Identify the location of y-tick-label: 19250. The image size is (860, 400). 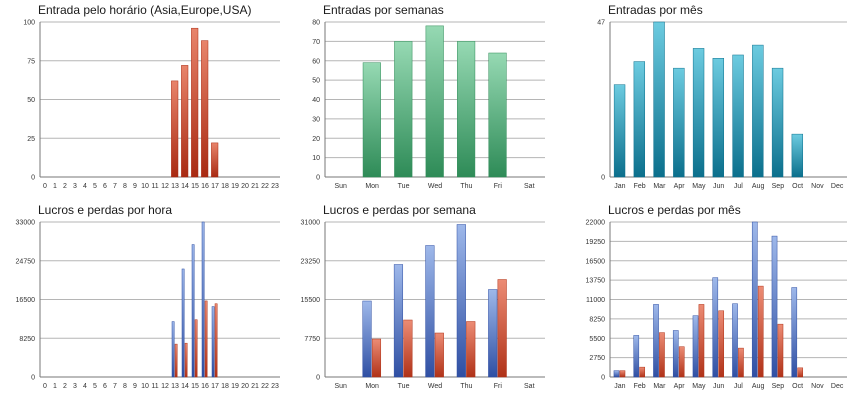
(596, 242).